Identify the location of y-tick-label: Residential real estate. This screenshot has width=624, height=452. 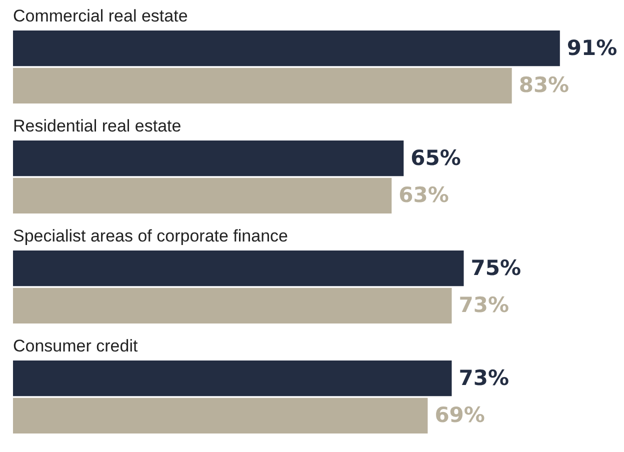
(97, 126).